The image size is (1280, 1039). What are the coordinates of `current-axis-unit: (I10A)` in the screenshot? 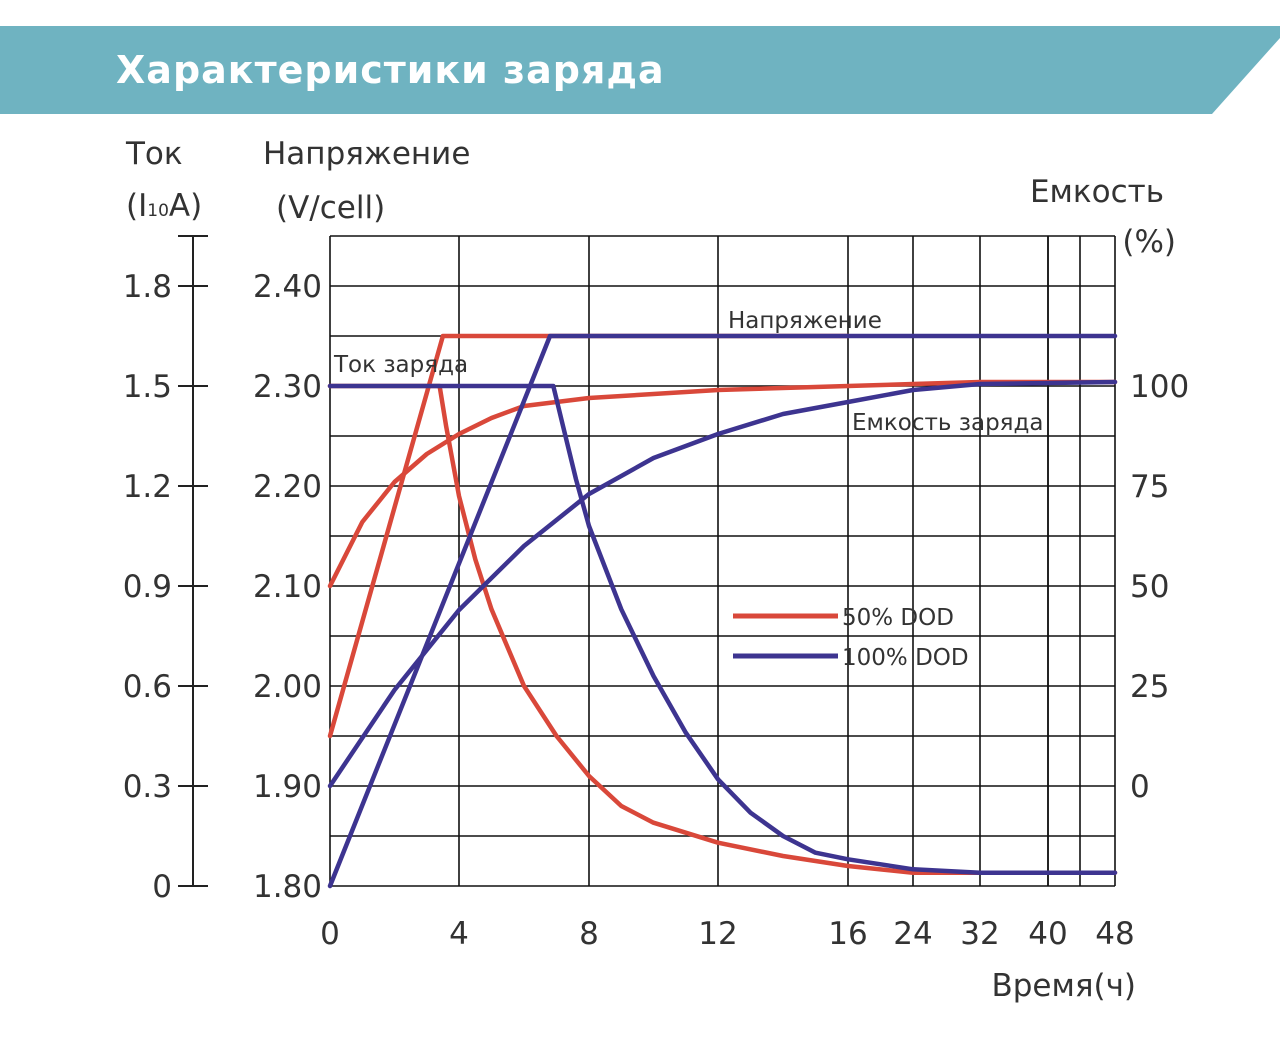 It's located at (164, 206).